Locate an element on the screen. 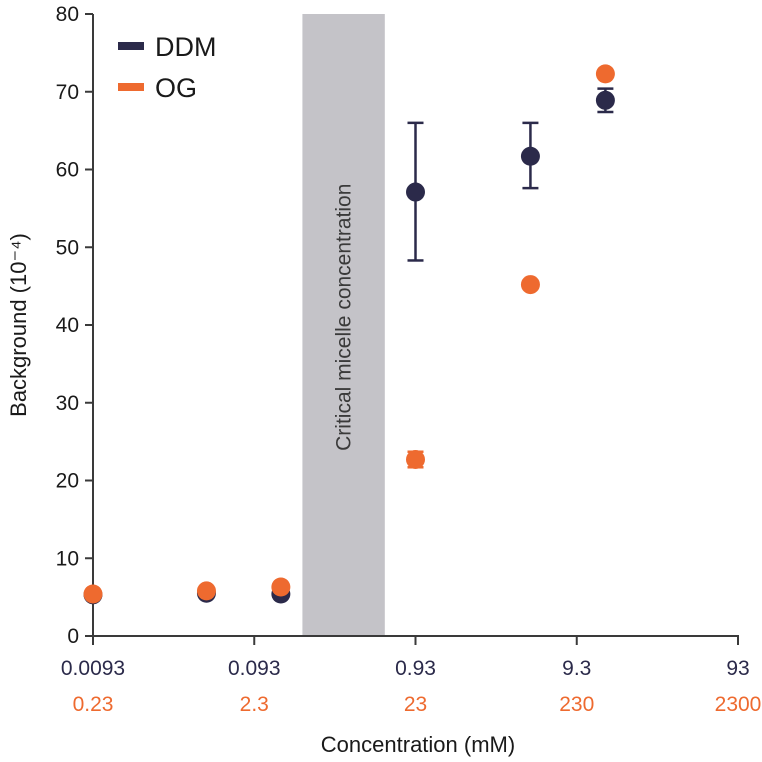  x-tick-label-og: 230 is located at coordinates (576, 704).